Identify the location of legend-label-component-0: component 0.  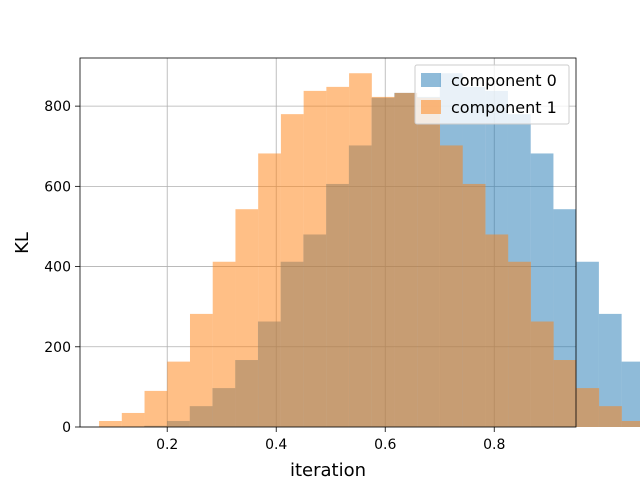
(504, 80).